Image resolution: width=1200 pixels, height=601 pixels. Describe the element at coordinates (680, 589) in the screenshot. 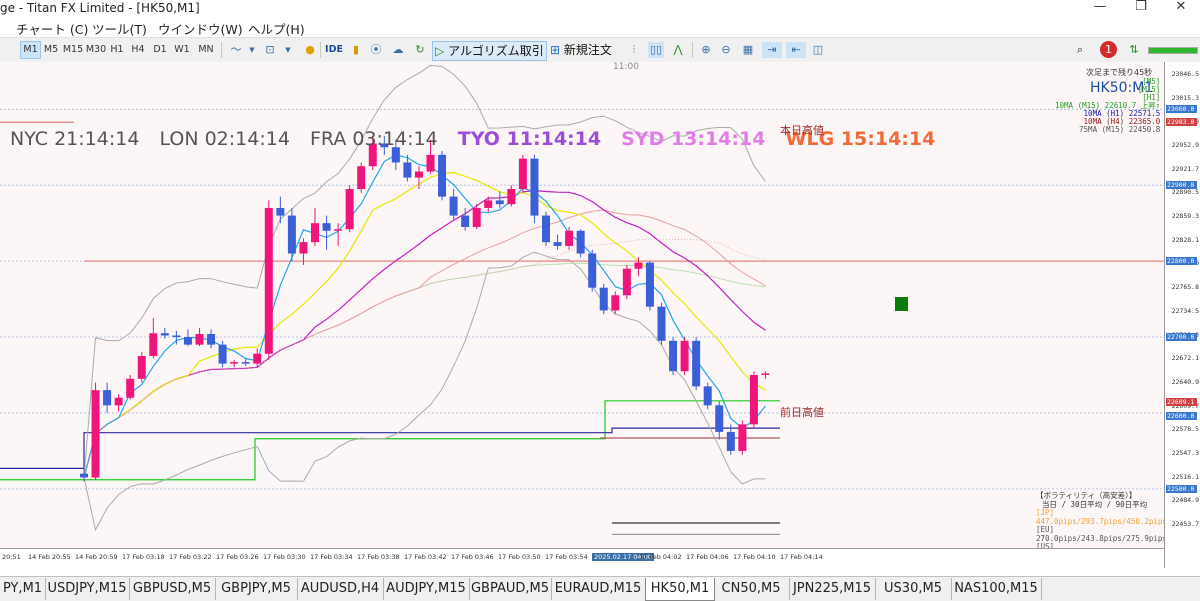

I see `chart-tab: HK50,M1` at that location.